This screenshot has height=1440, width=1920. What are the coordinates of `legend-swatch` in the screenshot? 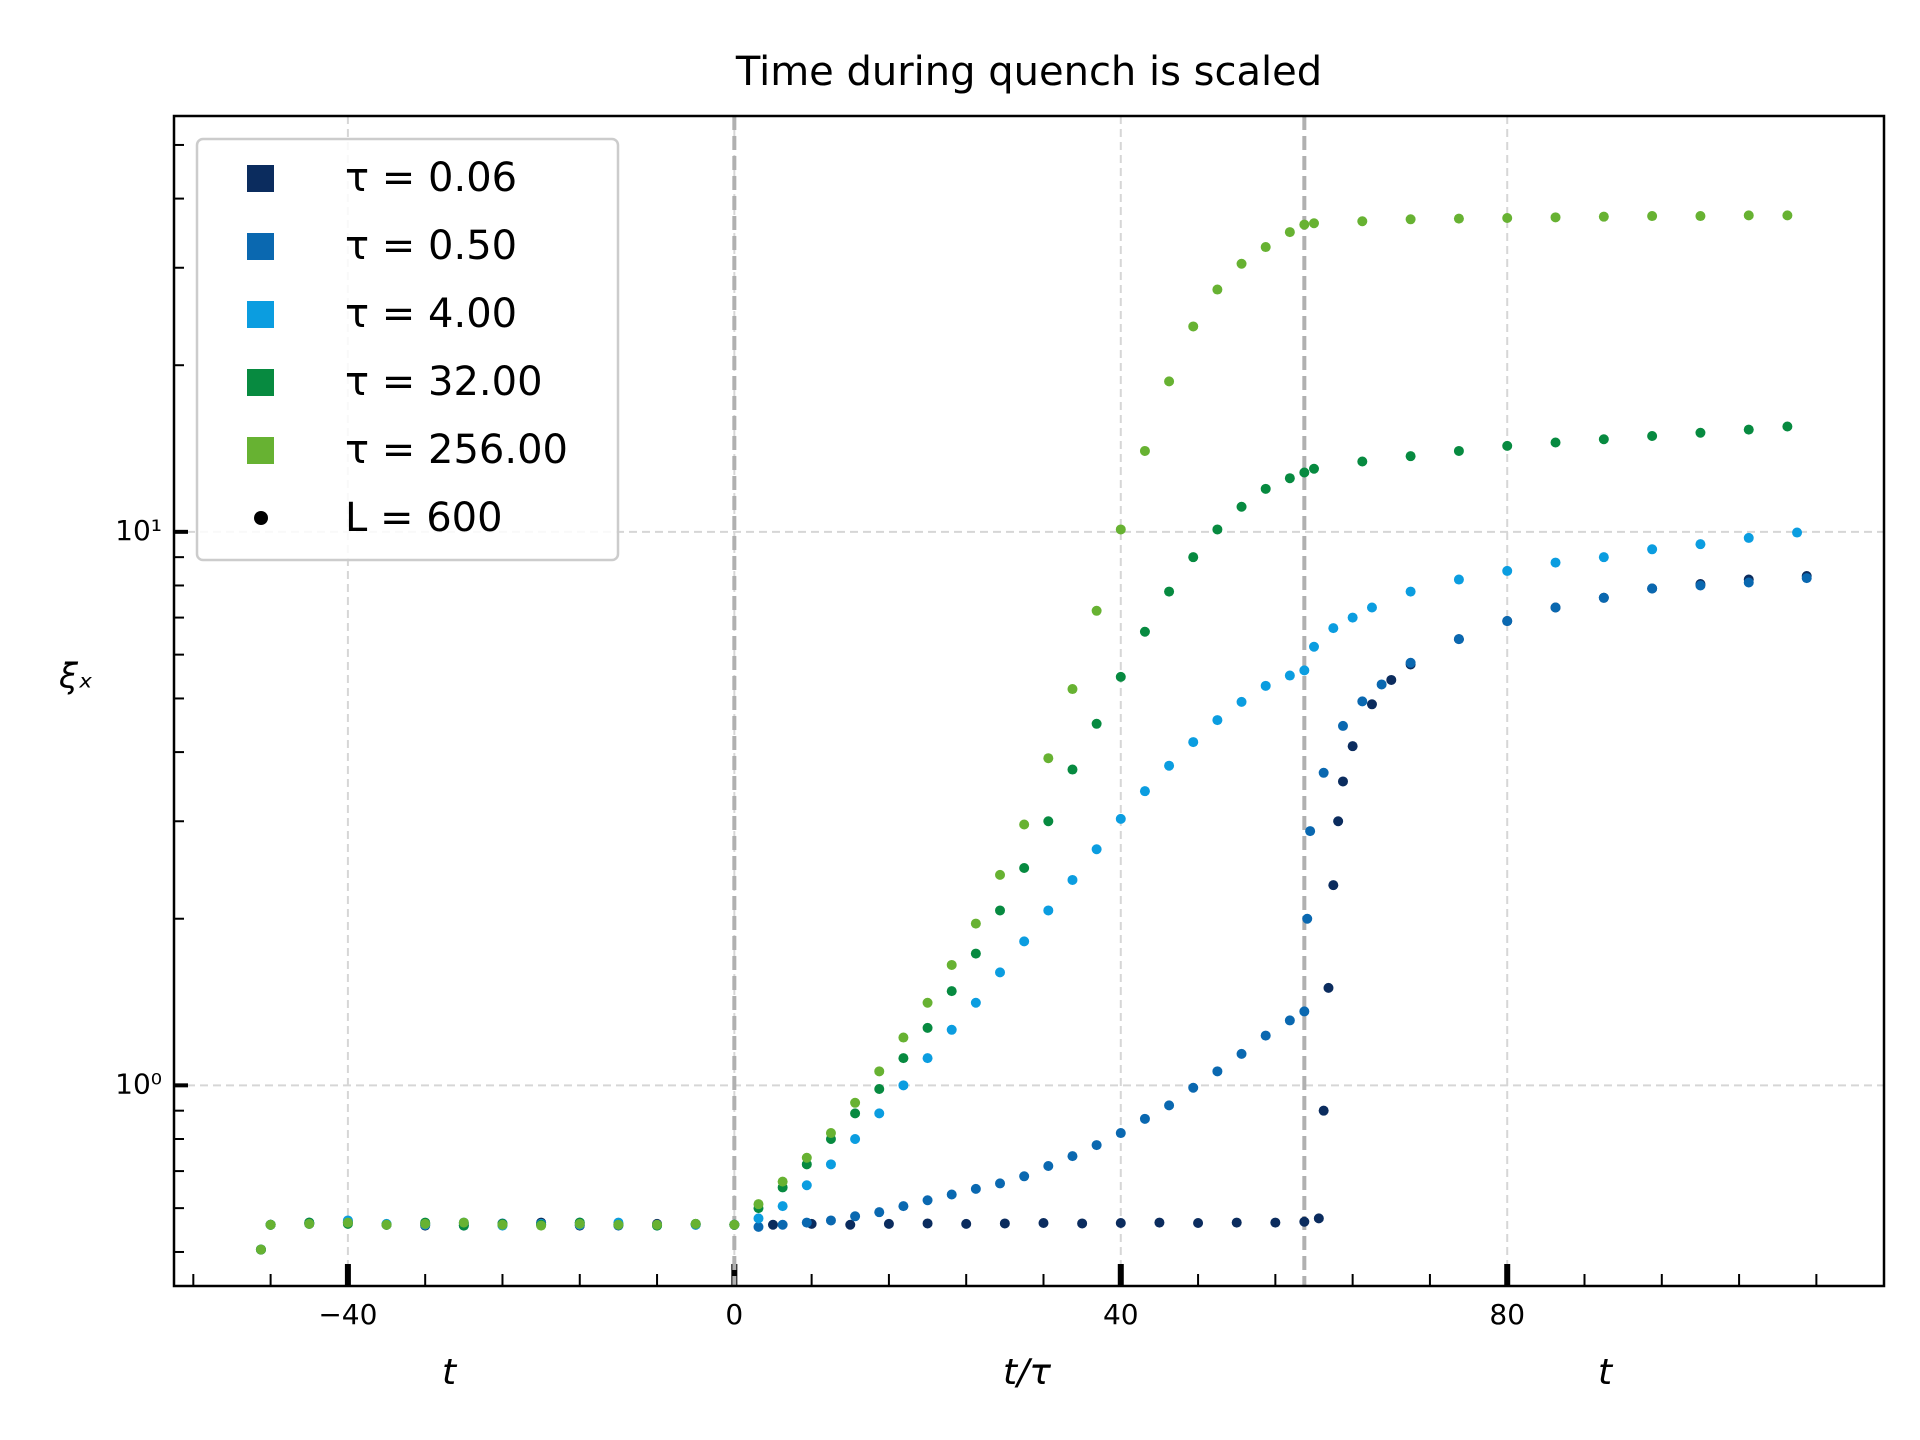 It's located at (260, 382).